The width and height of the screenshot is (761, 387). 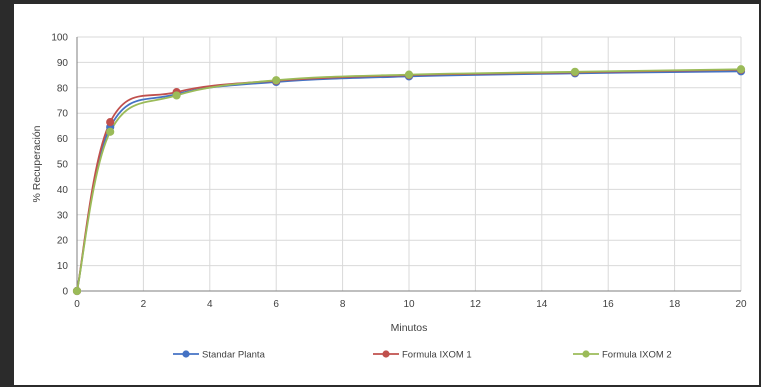 What do you see at coordinates (210, 304) in the screenshot?
I see `x-tick-label: 4` at bounding box center [210, 304].